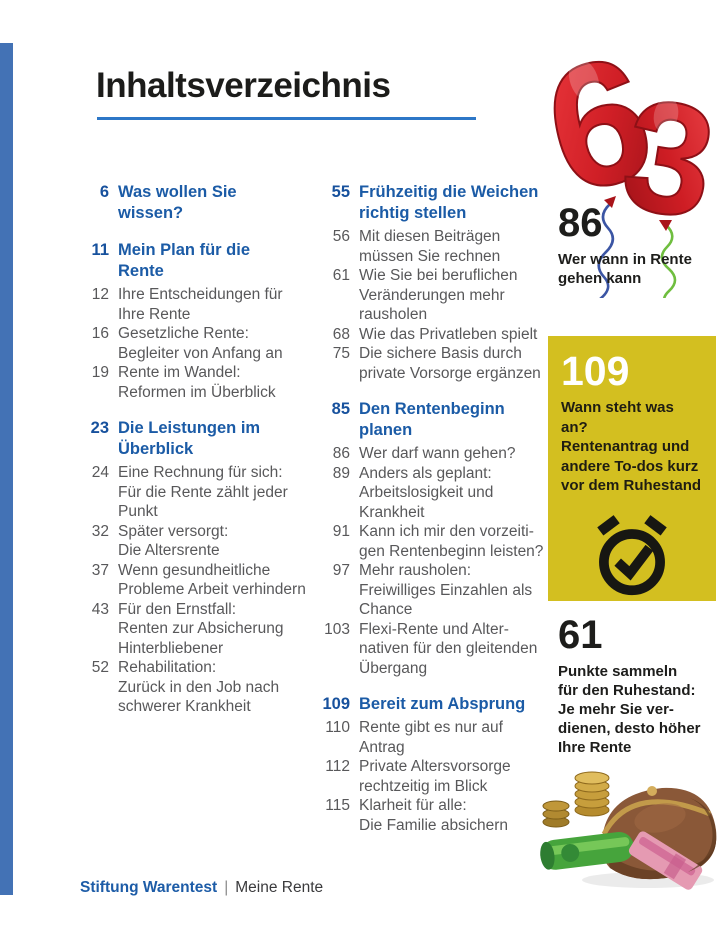 Image resolution: width=720 pixels, height=938 pixels. What do you see at coordinates (341, 275) in the screenshot?
I see `toc-page-number: 61` at bounding box center [341, 275].